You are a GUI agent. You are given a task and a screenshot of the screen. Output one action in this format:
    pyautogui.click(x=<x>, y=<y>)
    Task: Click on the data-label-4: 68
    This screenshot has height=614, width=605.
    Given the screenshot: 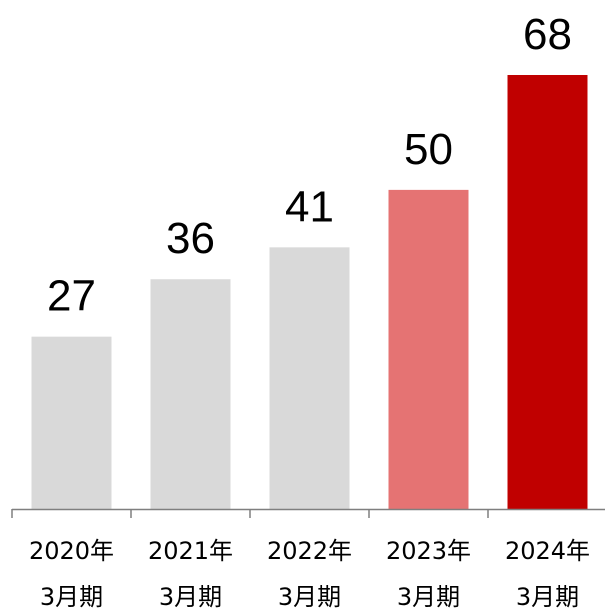 What is the action you would take?
    pyautogui.click(x=547, y=34)
    